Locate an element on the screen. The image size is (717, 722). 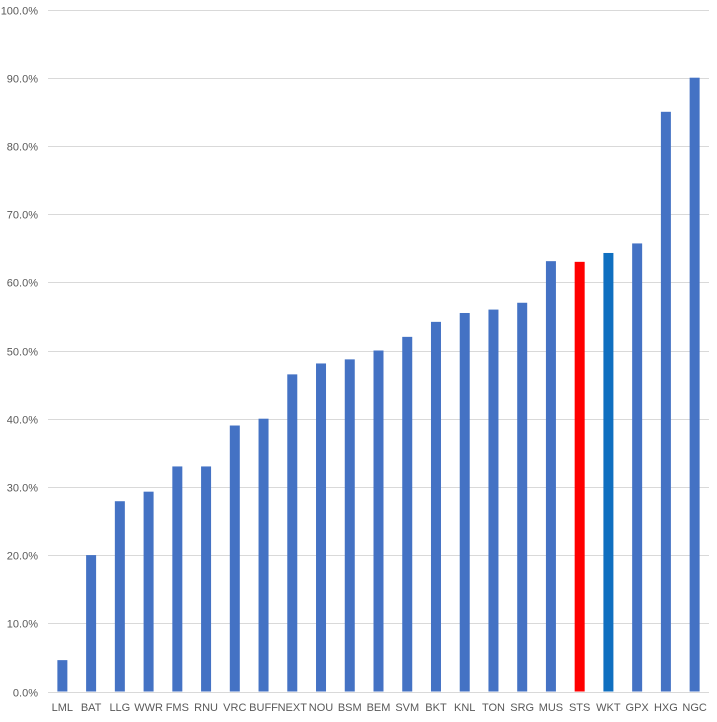
bar-llg is located at coordinates (119, 596).